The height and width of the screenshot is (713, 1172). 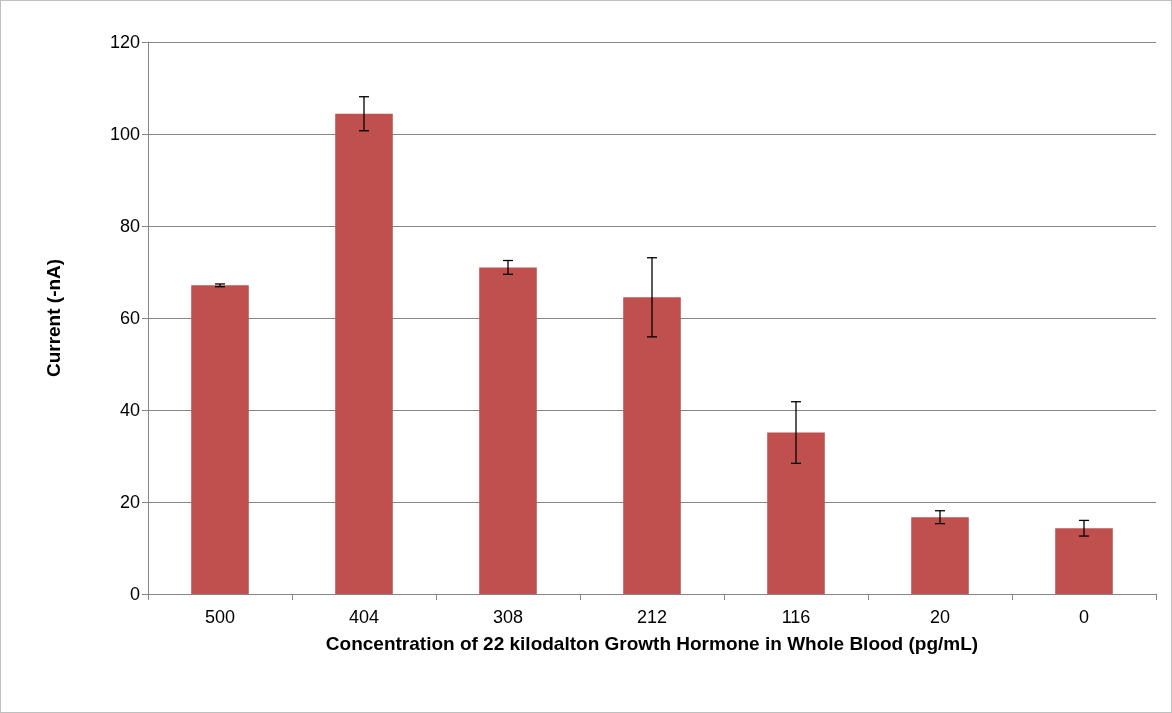 What do you see at coordinates (1084, 617) in the screenshot?
I see `x-tick-label: 0` at bounding box center [1084, 617].